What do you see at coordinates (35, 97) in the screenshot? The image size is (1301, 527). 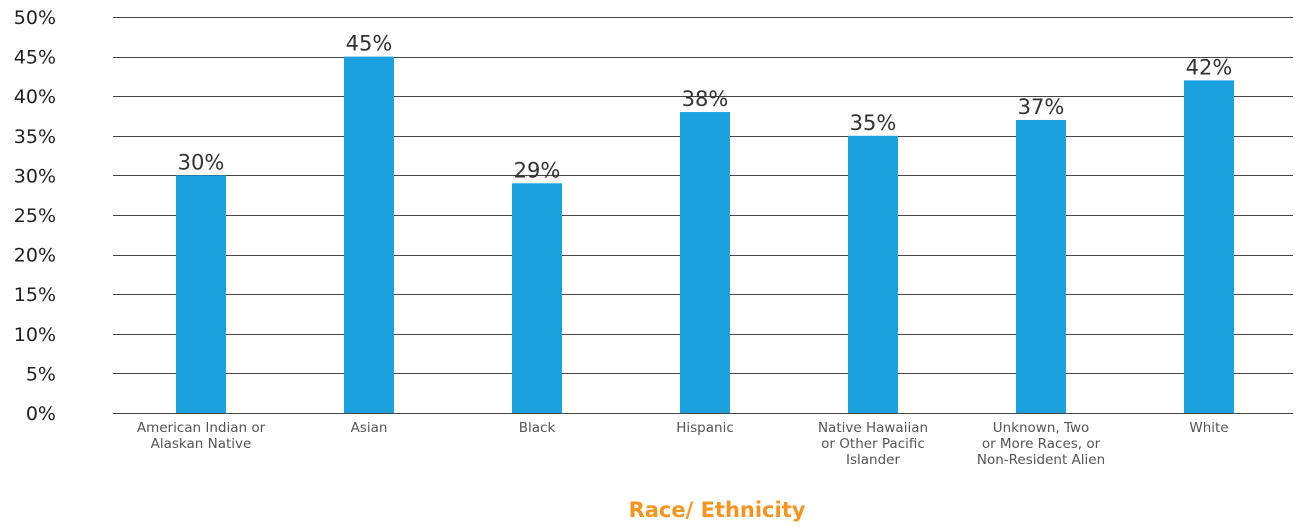 I see `y-tick-label: 40%` at bounding box center [35, 97].